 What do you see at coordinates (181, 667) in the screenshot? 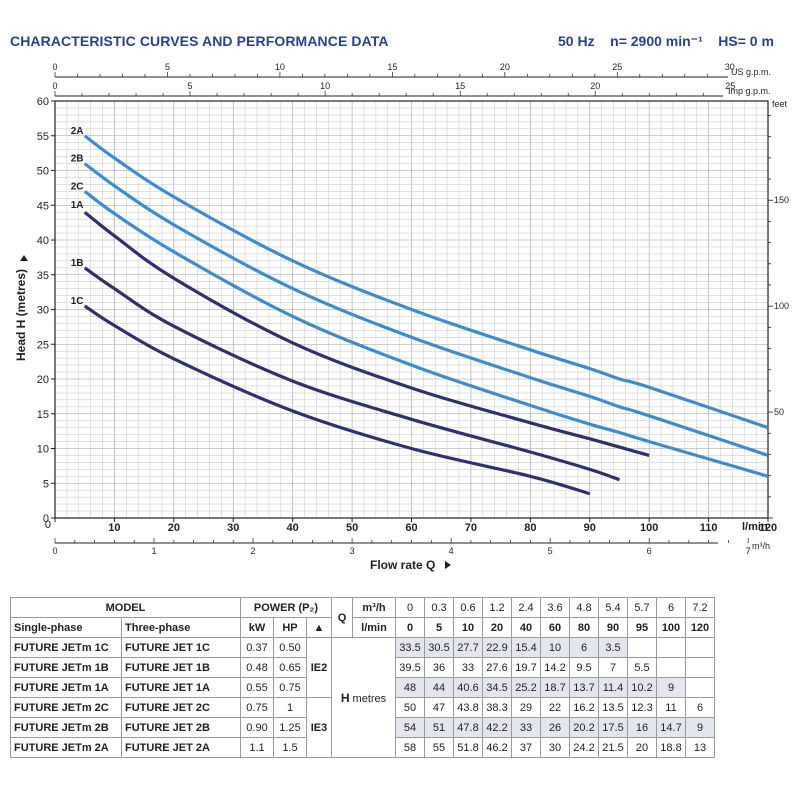
I see `three-phase-model: FUTURE JET 1B` at bounding box center [181, 667].